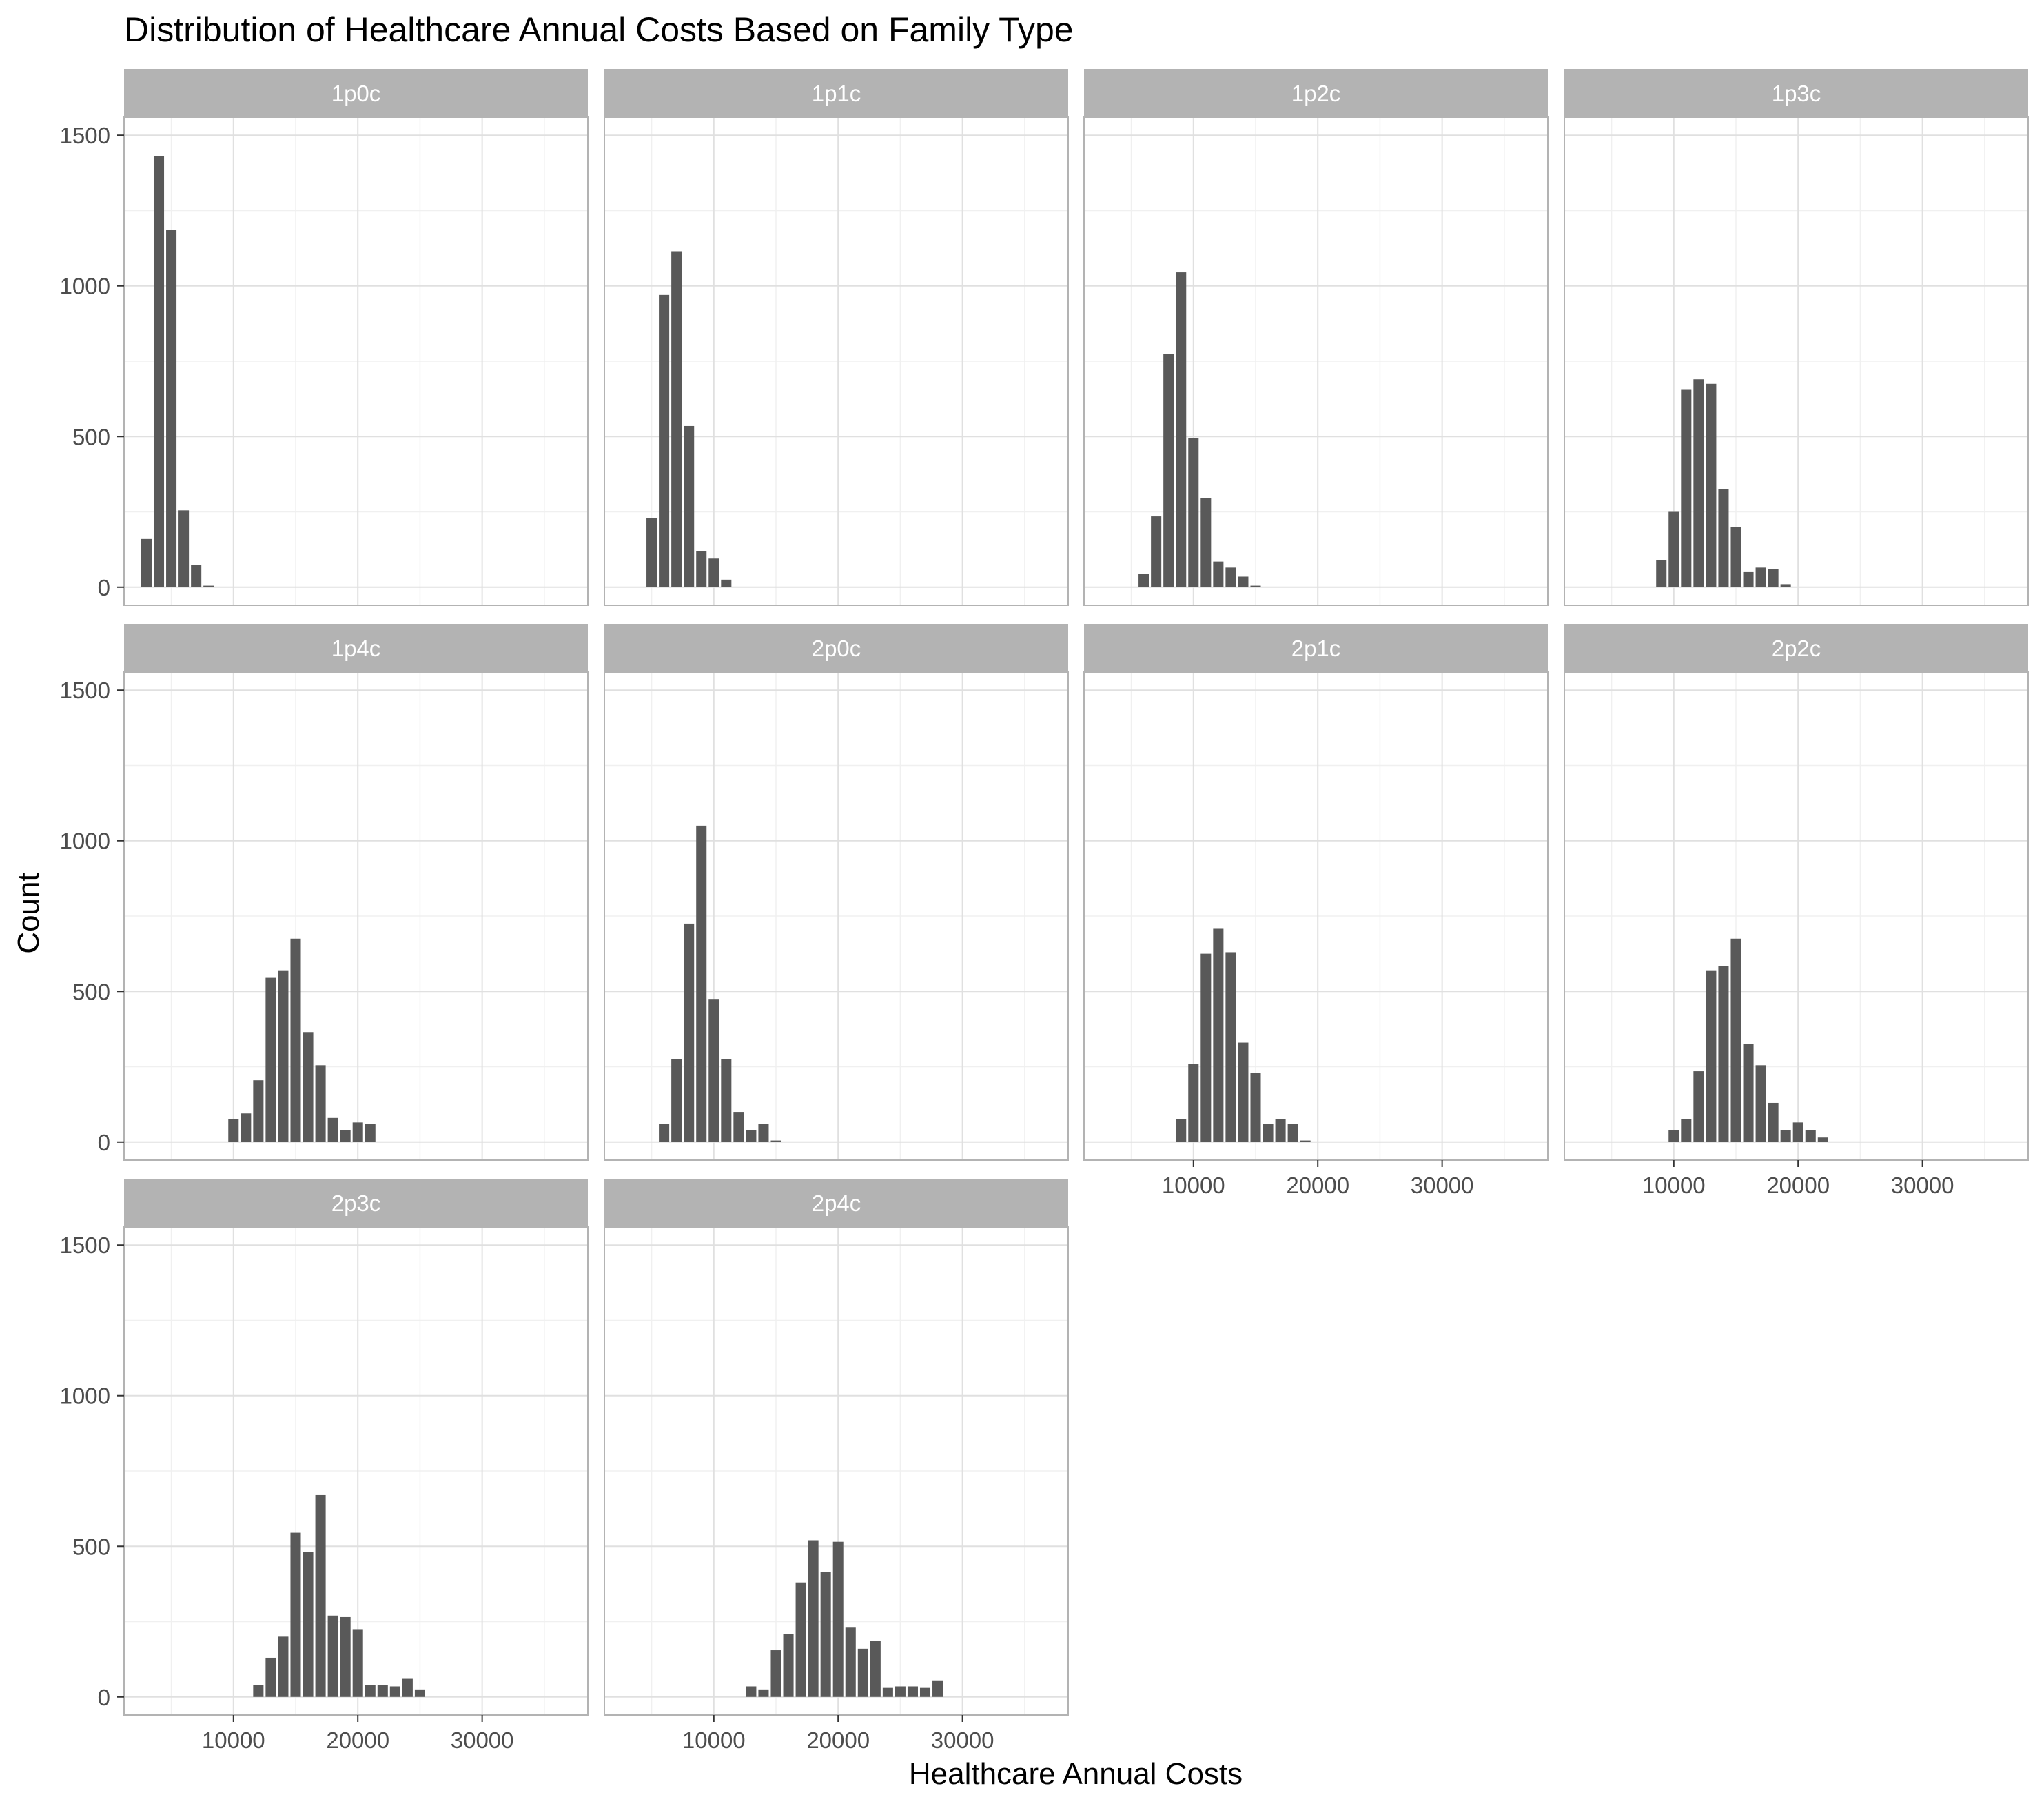 The width and height of the screenshot is (2044, 1806). Describe the element at coordinates (1076, 1774) in the screenshot. I see `x-axis-title: Healthcare Annual Costs` at that location.